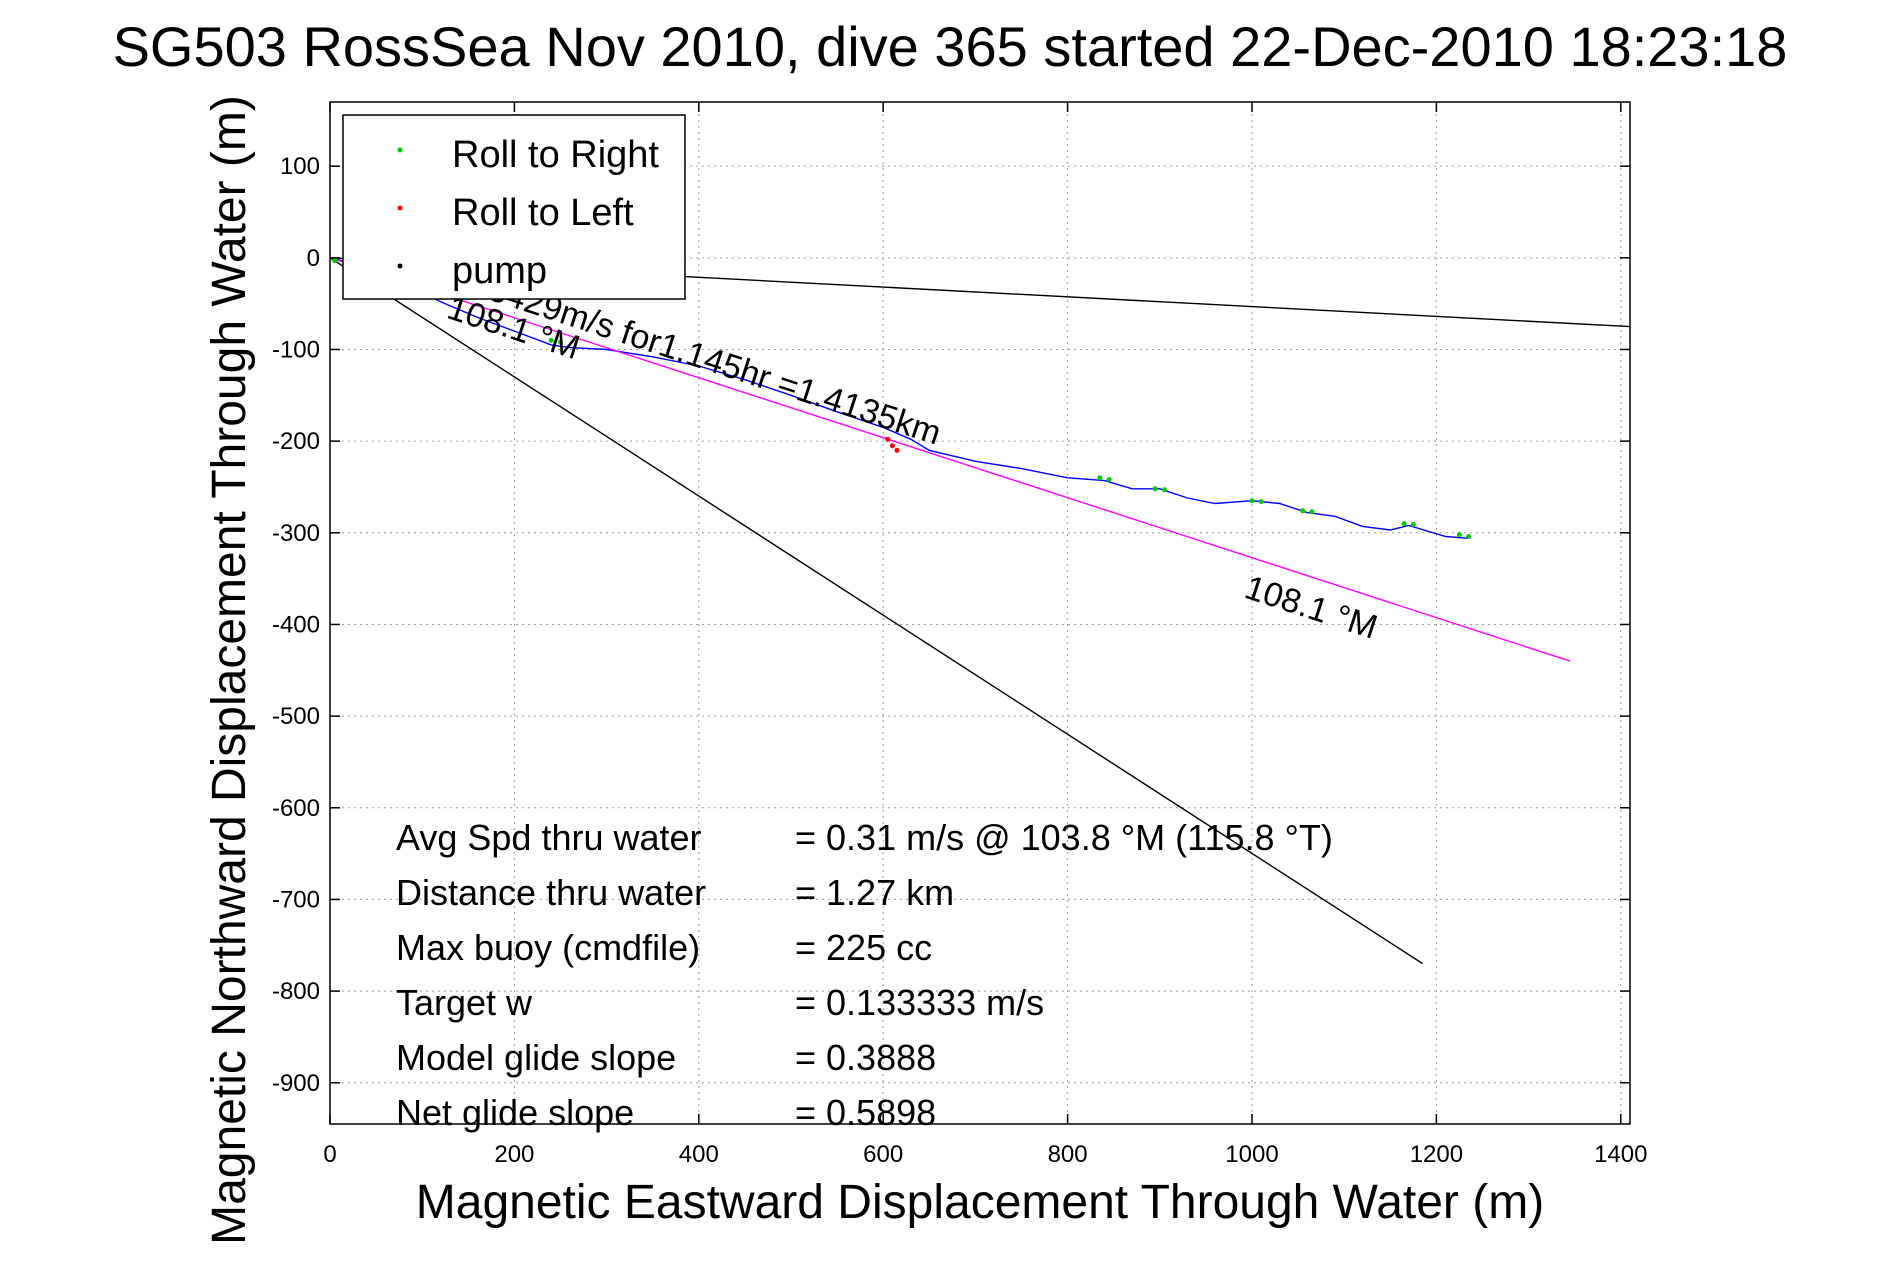  I want to click on stat-label: Distance thru water, so click(551, 892).